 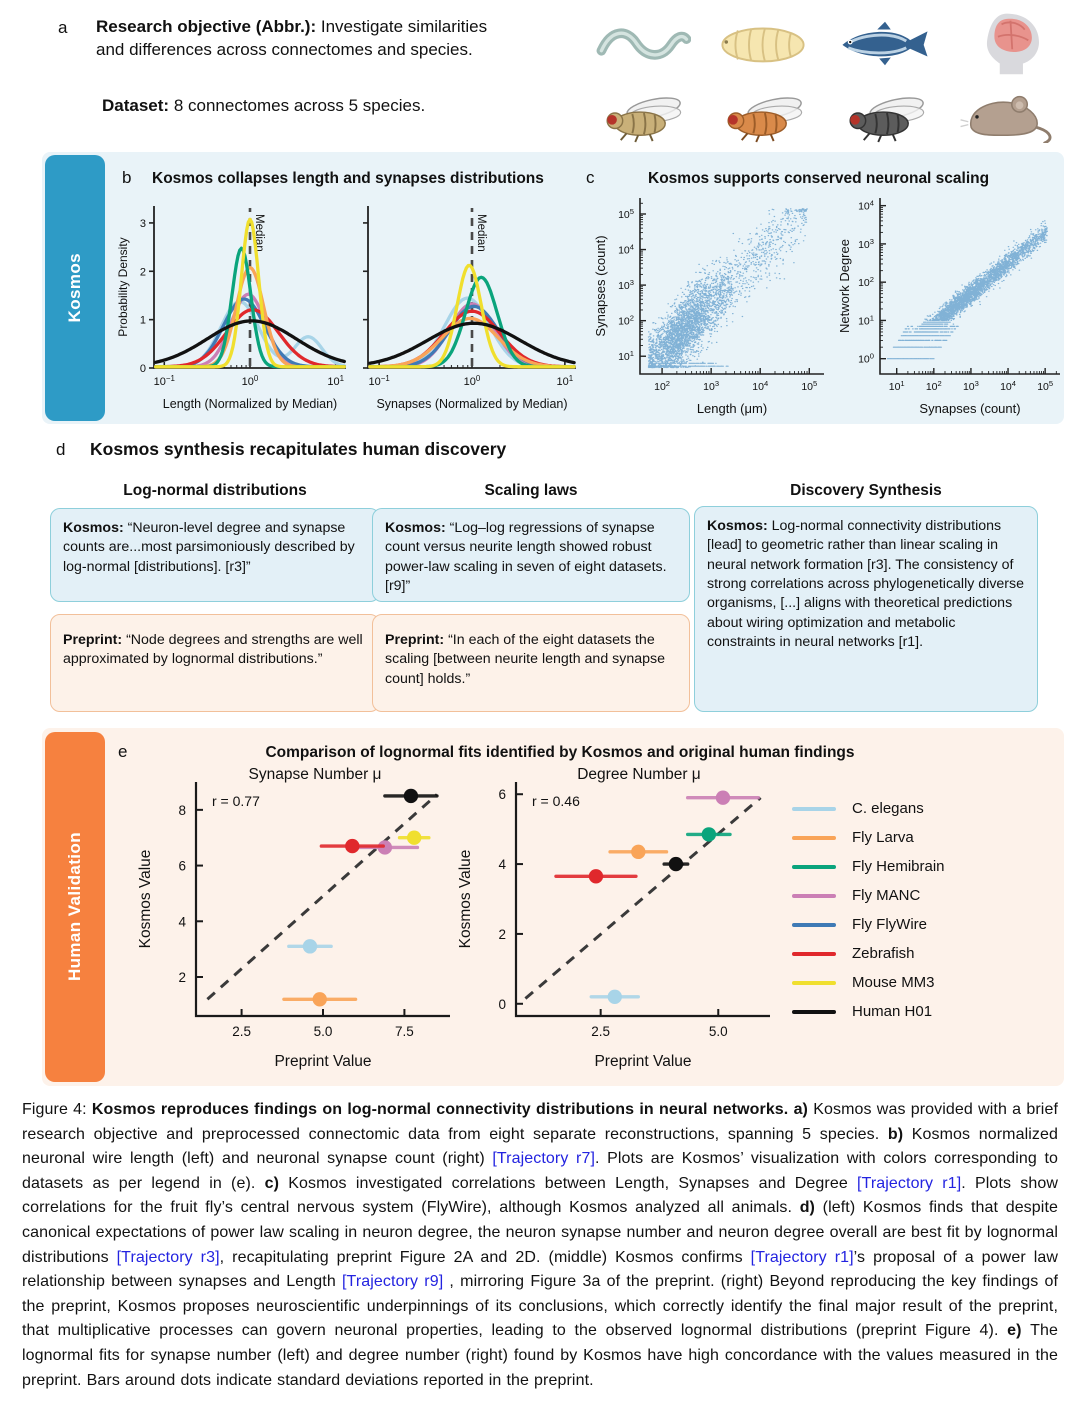 I want to click on zebrafish-icon, so click(x=885, y=45).